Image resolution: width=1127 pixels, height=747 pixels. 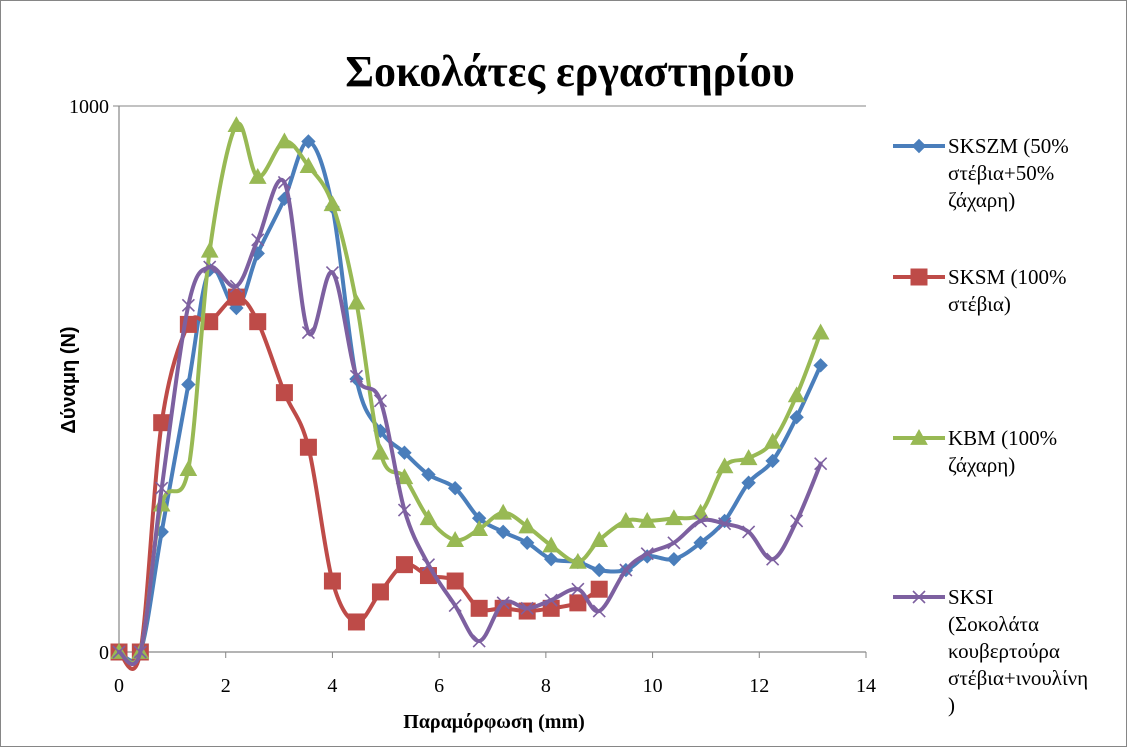 I want to click on x-tick-label: 12, so click(x=759, y=686).